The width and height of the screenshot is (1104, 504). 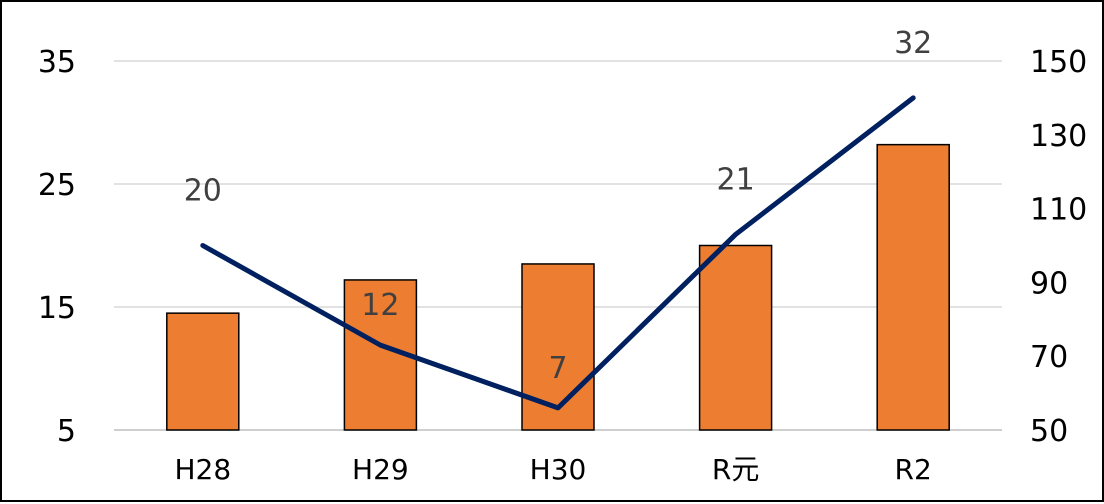 I want to click on right-axis-ticks: 150 130 110 90 70 50, so click(x=1058, y=247).